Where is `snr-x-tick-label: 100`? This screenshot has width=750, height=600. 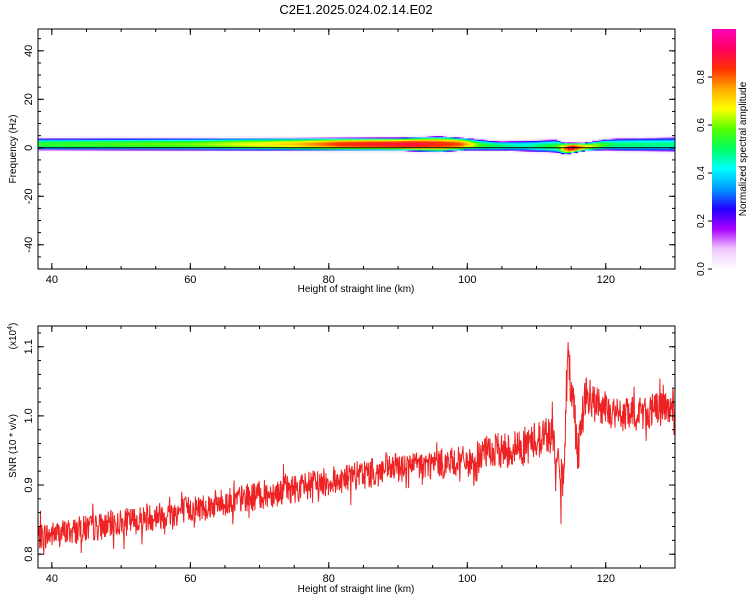 snr-x-tick-label: 100 is located at coordinates (467, 579).